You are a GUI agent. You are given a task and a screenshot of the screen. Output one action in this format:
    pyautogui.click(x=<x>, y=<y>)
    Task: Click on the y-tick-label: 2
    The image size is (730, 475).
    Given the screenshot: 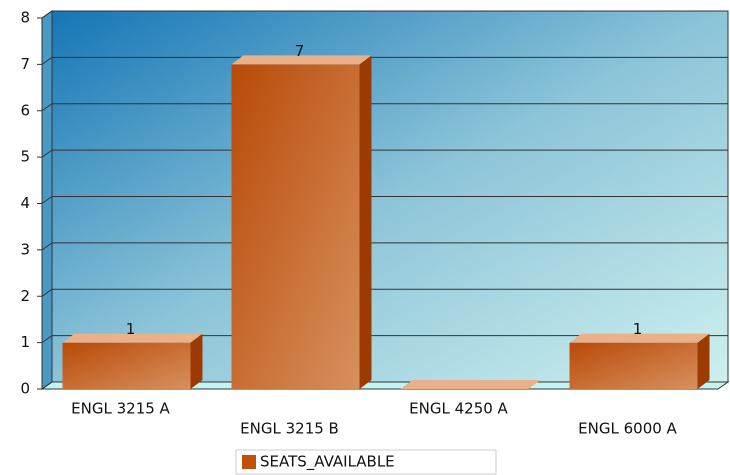 What is the action you would take?
    pyautogui.click(x=25, y=296)
    